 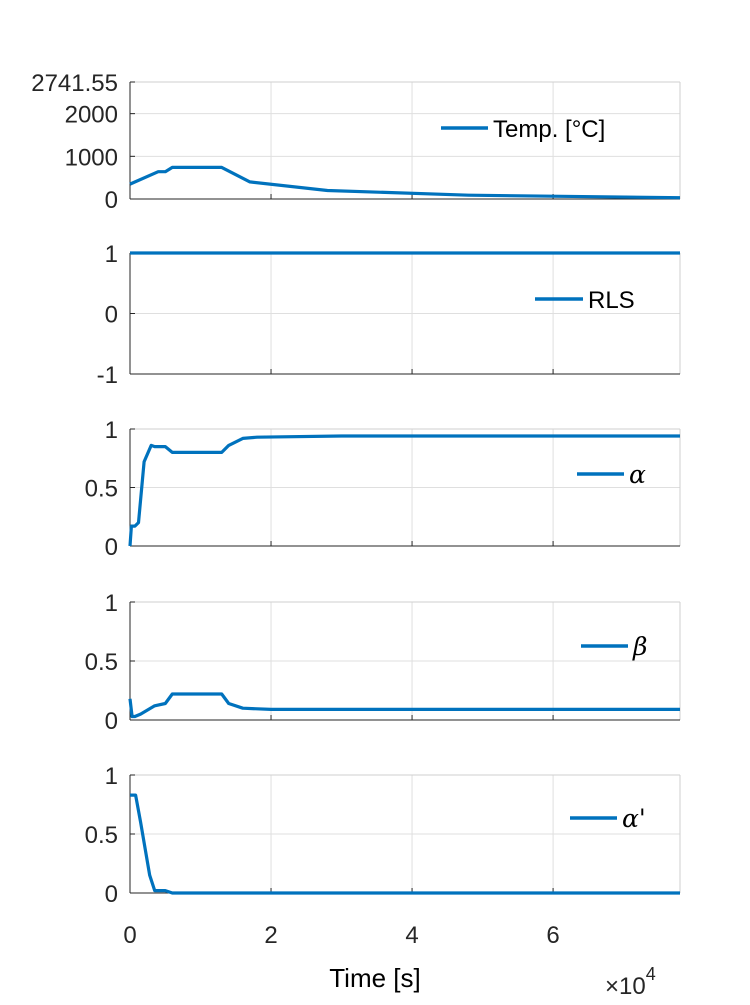 What do you see at coordinates (492, 981) in the screenshot?
I see `shared-x-axis: Time [s] ×10⁴` at bounding box center [492, 981].